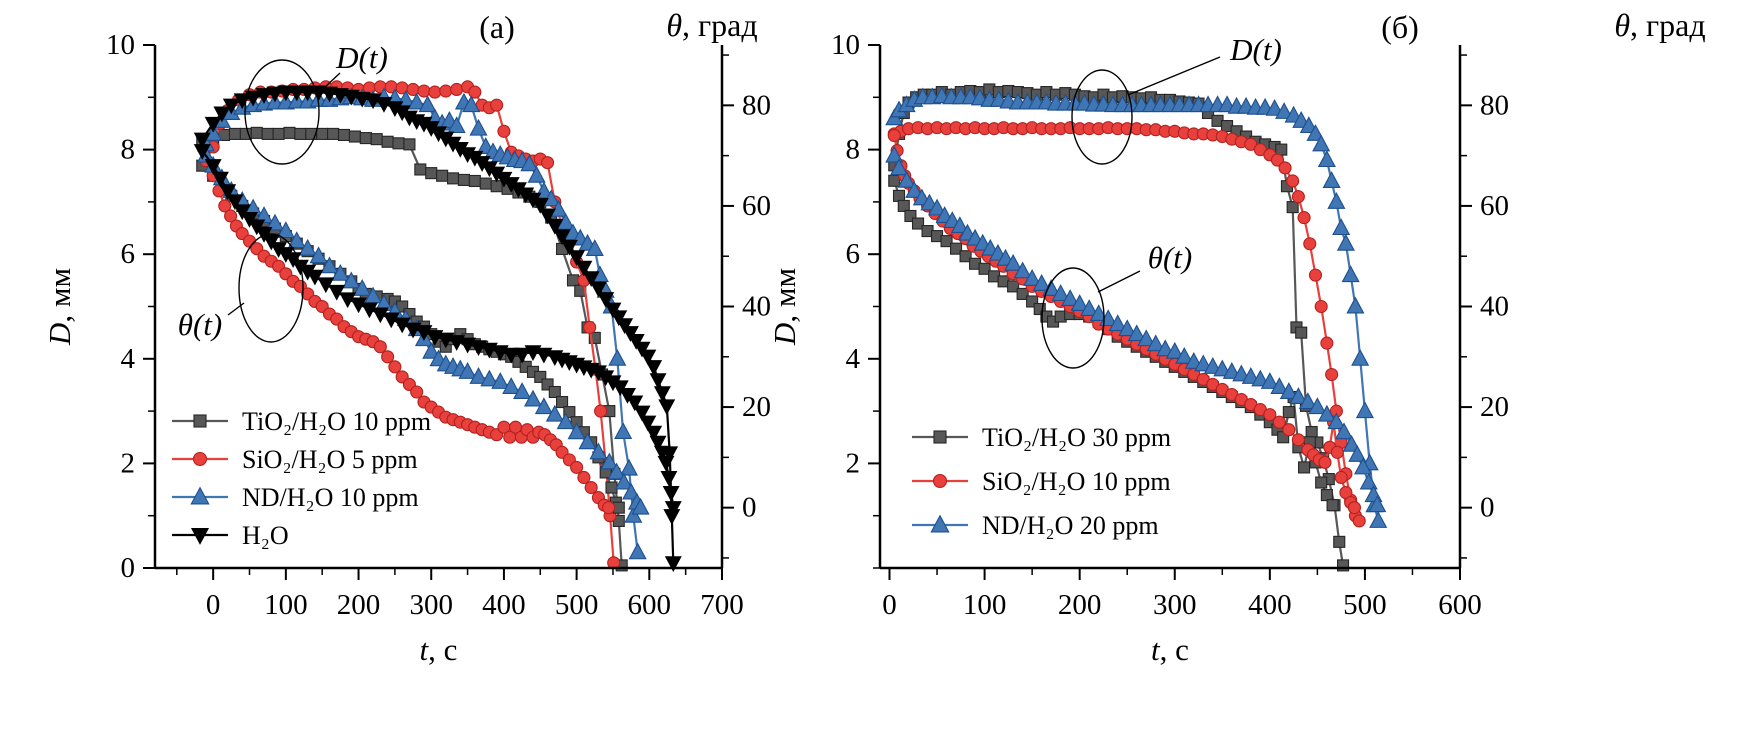 This screenshot has height=753, width=1758. I want to click on legend-label: H₂O, so click(265, 535).